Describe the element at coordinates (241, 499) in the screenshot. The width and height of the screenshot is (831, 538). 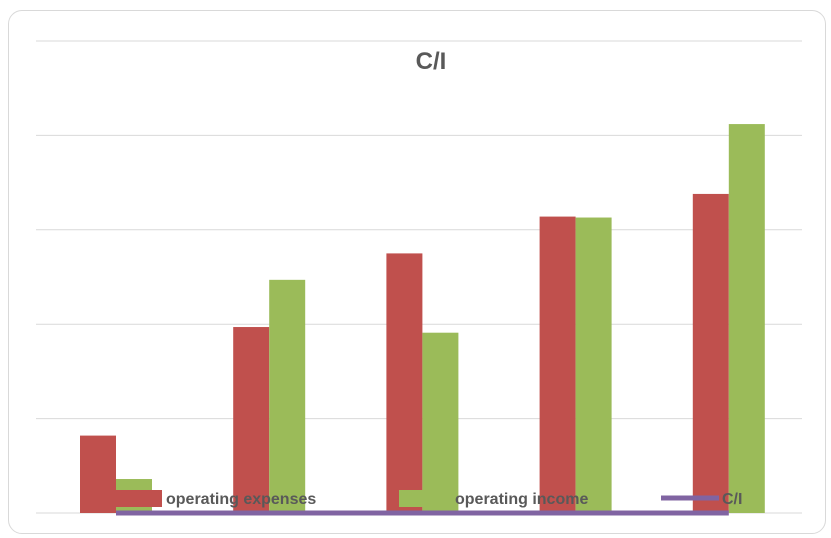
I see `legend-label: operating expenses` at that location.